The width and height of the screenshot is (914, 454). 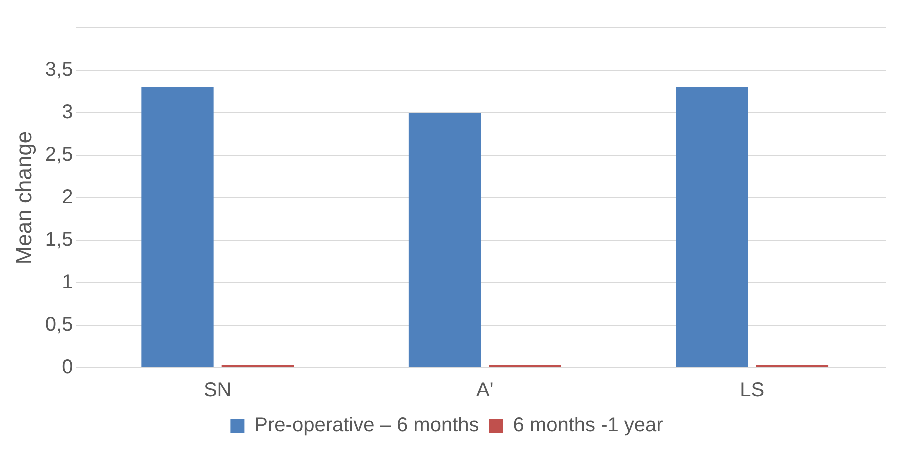 I want to click on x-tick-label: LS, so click(x=752, y=391).